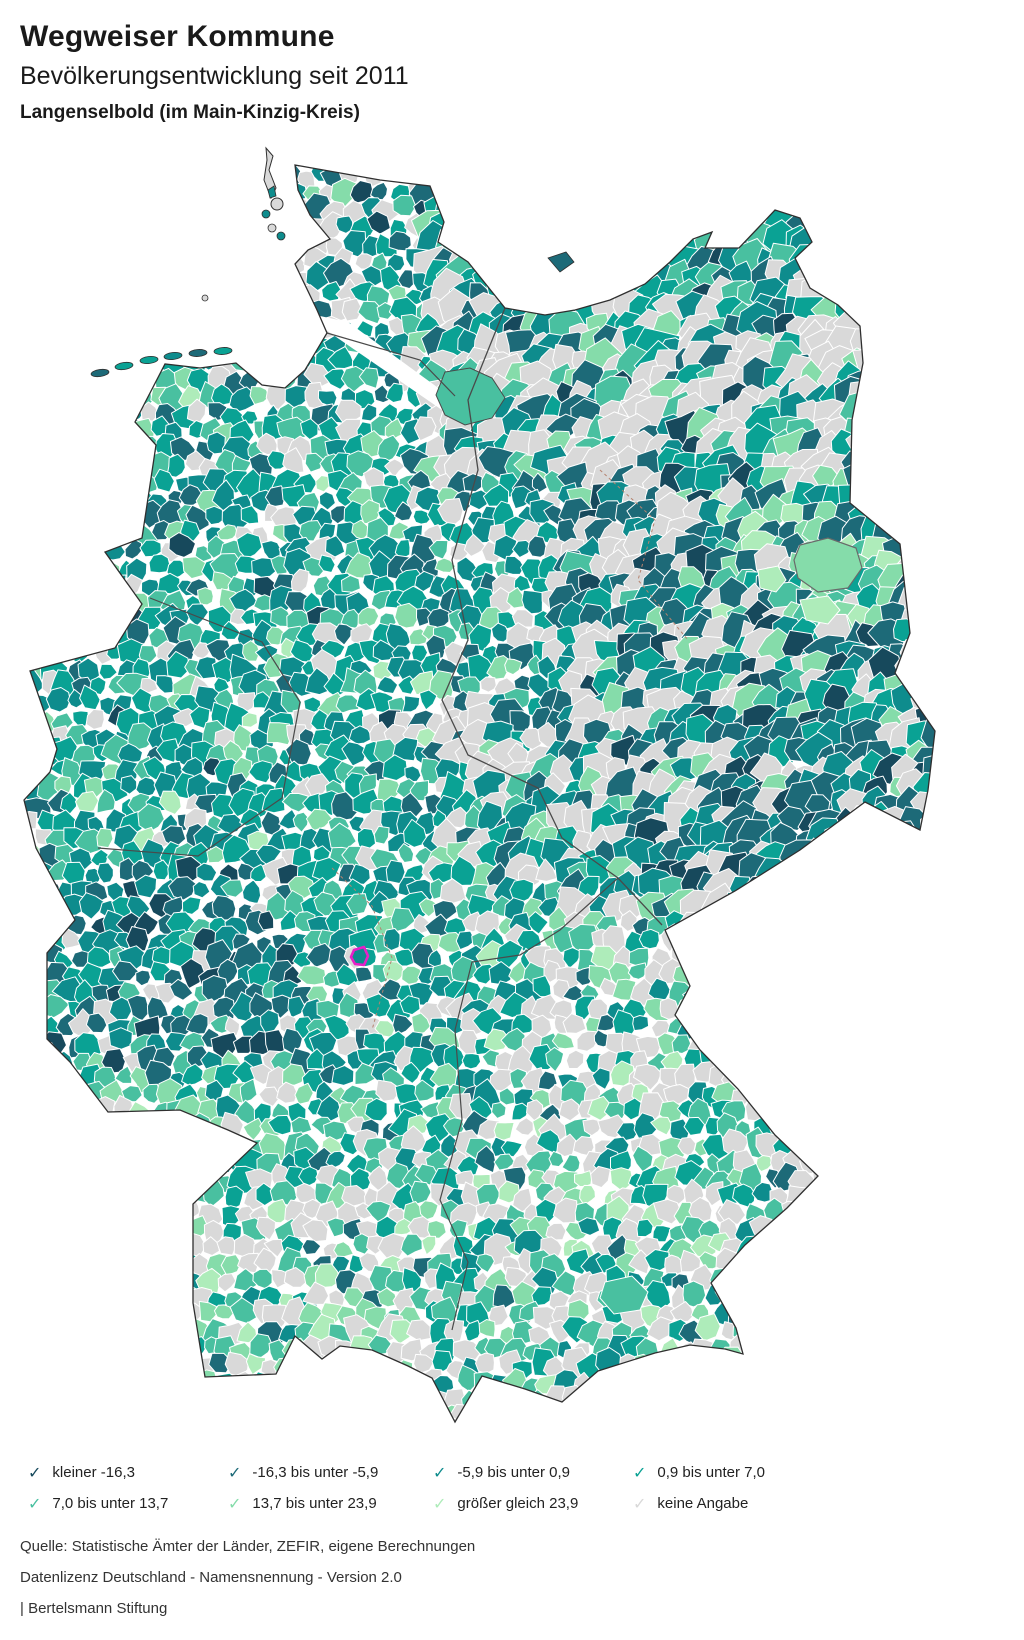 Image resolution: width=1024 pixels, height=1640 pixels. What do you see at coordinates (513, 1472) in the screenshot?
I see `legend-item-label: -5,9 bis unter 0,9` at bounding box center [513, 1472].